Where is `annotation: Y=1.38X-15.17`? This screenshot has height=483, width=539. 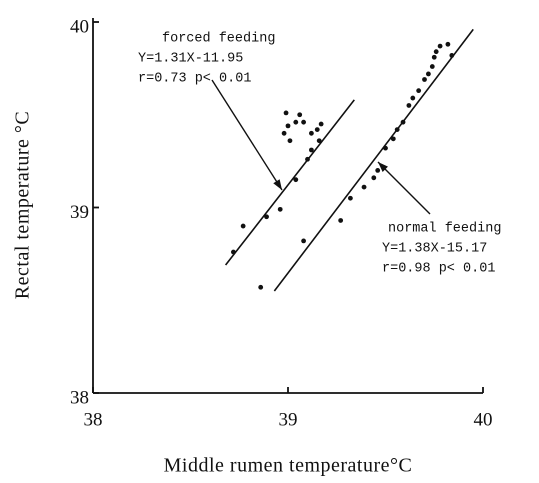 annotation: Y=1.38X-15.17 is located at coordinates (434, 249).